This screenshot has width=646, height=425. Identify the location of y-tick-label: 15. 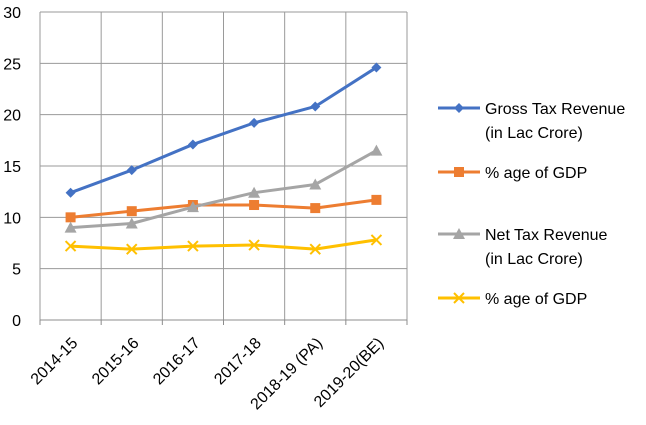
(12, 167).